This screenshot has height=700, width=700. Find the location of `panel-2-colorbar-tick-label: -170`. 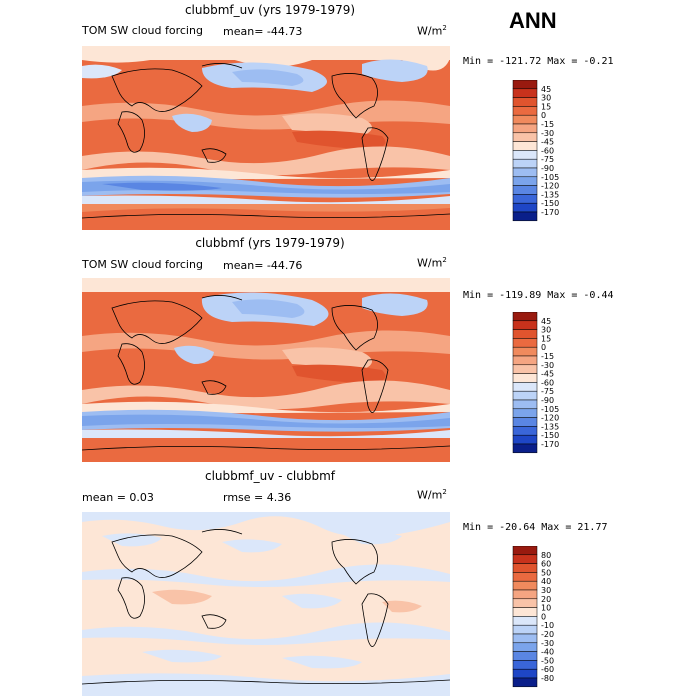

panel-2-colorbar-tick-label: -170 is located at coordinates (550, 444).